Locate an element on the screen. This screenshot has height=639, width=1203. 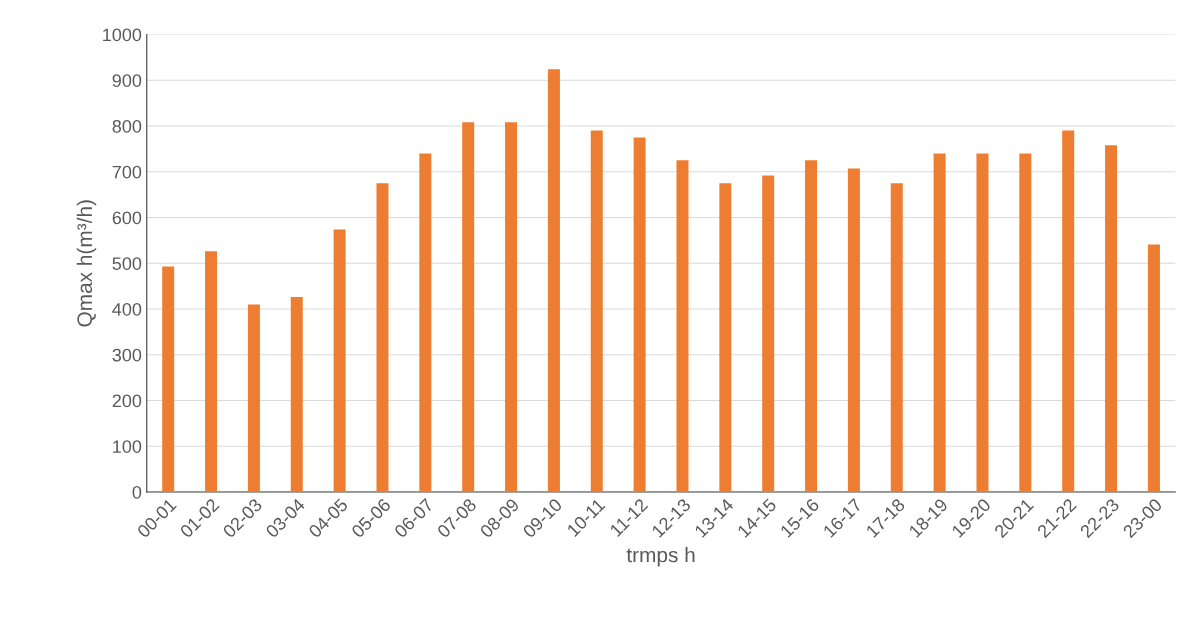
y-axis-title: Qmax h(m³/h) is located at coordinates (86, 263).